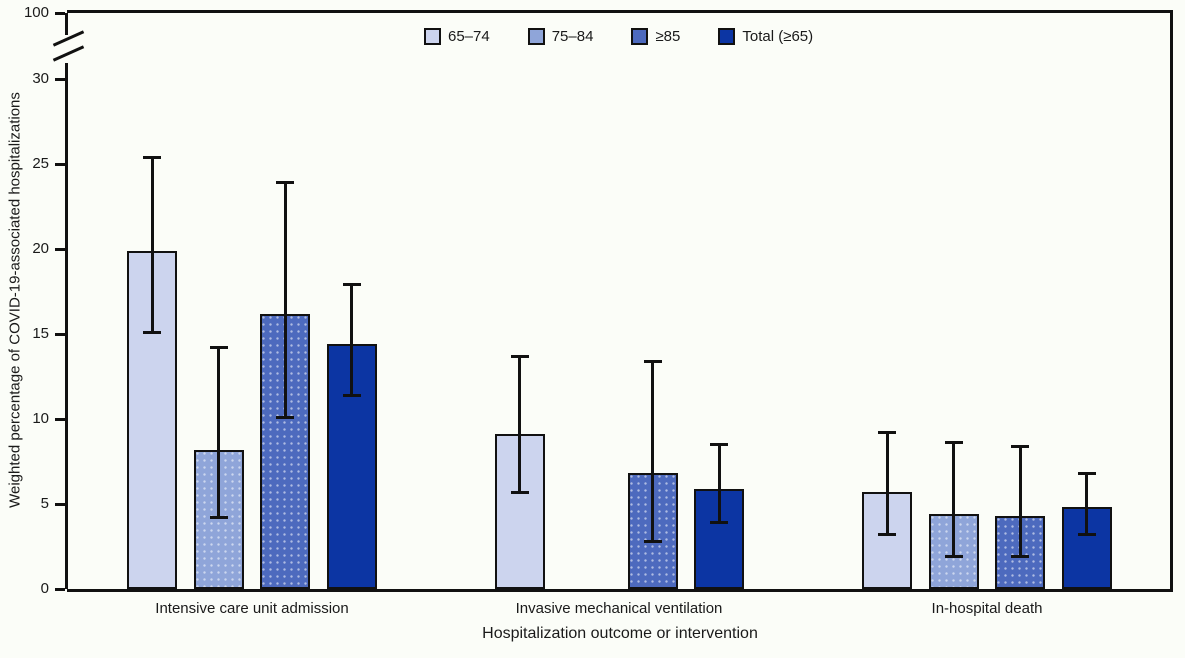  I want to click on error-bar-cap-bottom-65–74-0, so click(152, 332).